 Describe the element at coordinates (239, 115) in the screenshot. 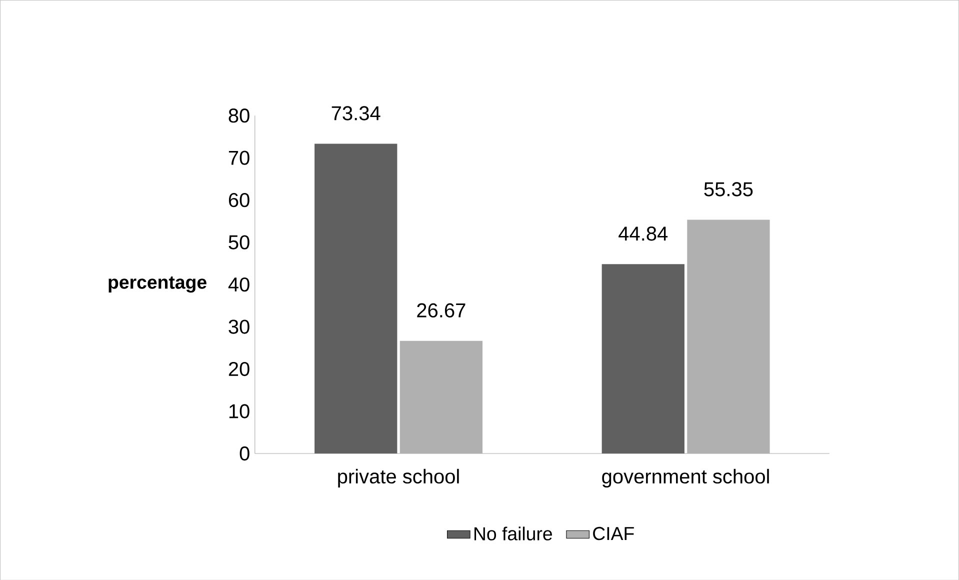

I see `y-tick-label: 80` at that location.